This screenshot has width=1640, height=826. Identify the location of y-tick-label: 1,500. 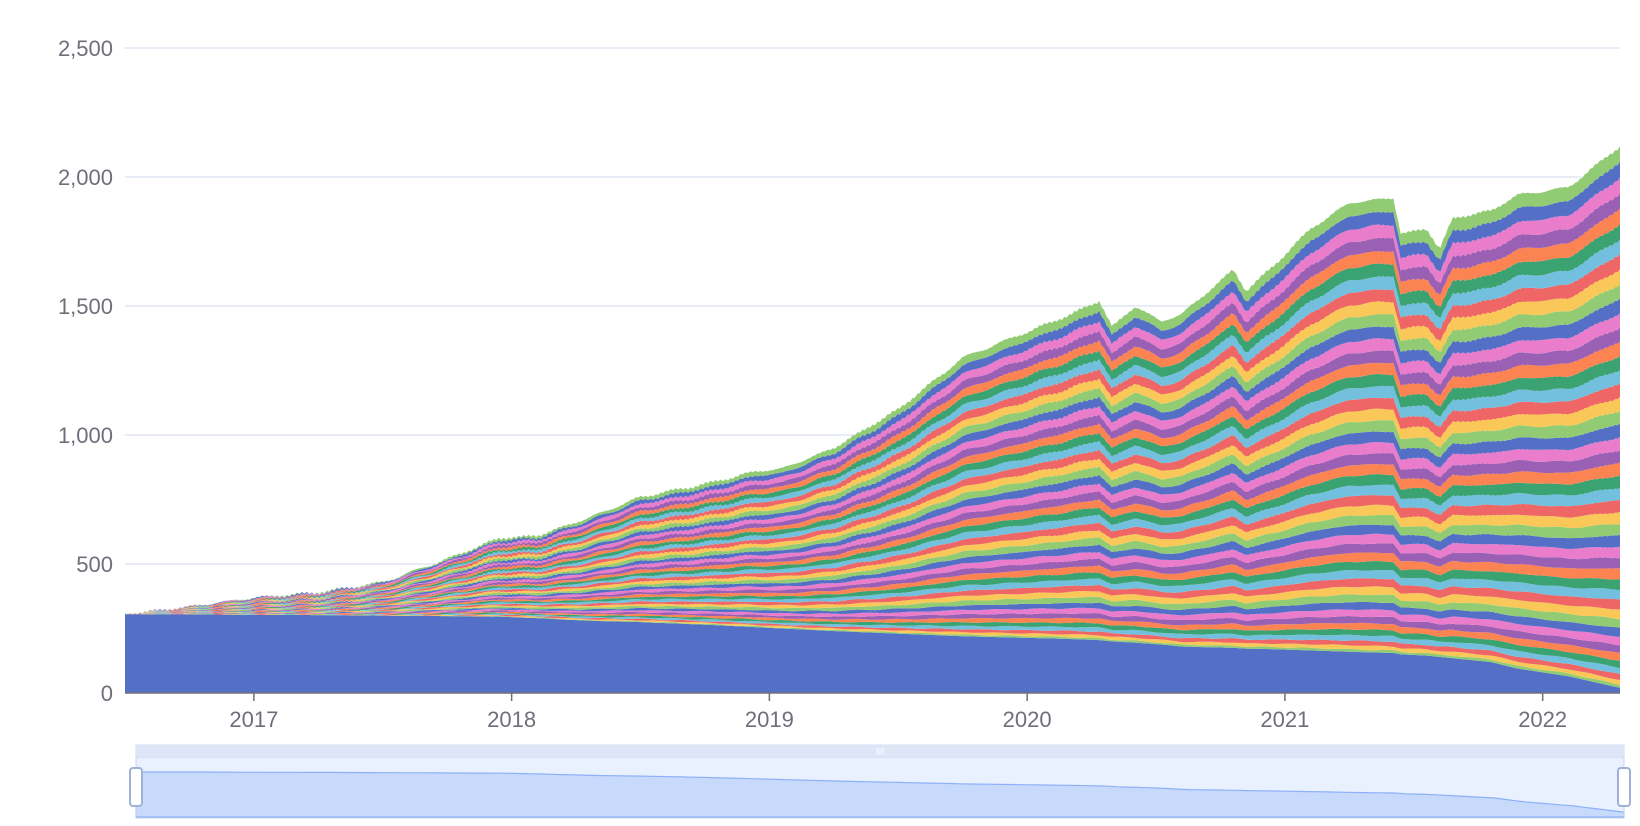
(85, 306).